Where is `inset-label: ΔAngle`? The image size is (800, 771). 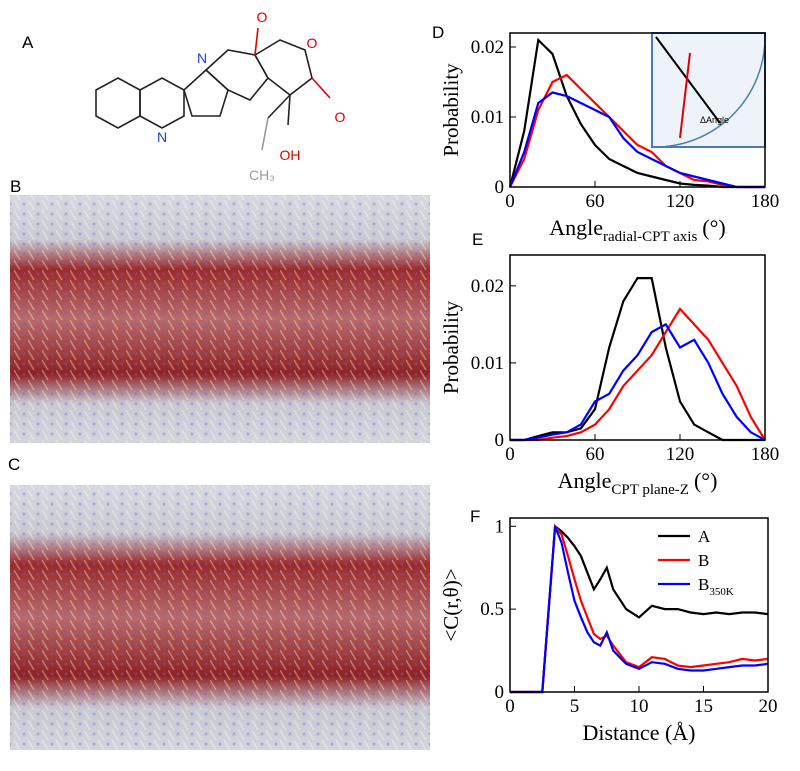
inset-label: ΔAngle is located at coordinates (714, 120).